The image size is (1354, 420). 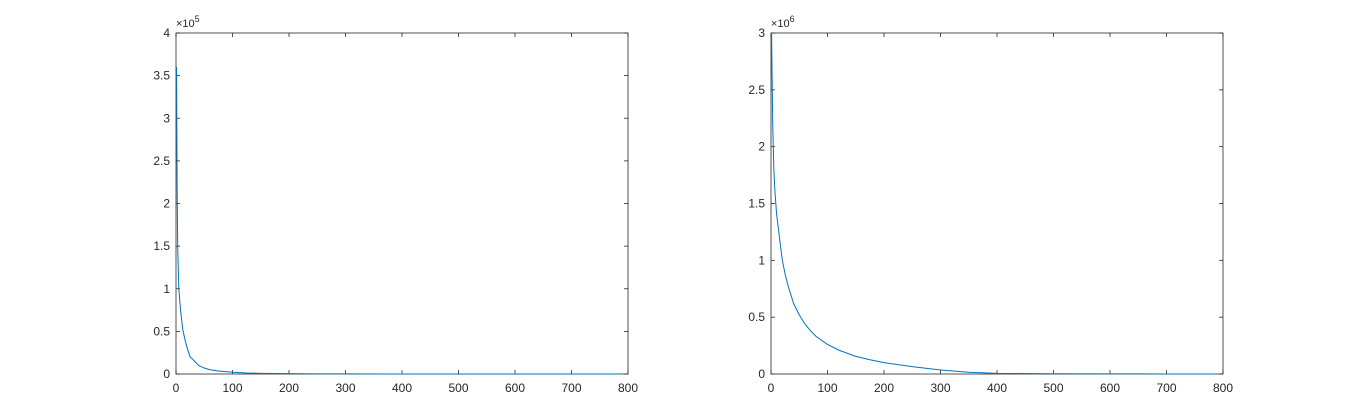 What do you see at coordinates (756, 317) in the screenshot?
I see `y-tick-label-1-1: 0.5` at bounding box center [756, 317].